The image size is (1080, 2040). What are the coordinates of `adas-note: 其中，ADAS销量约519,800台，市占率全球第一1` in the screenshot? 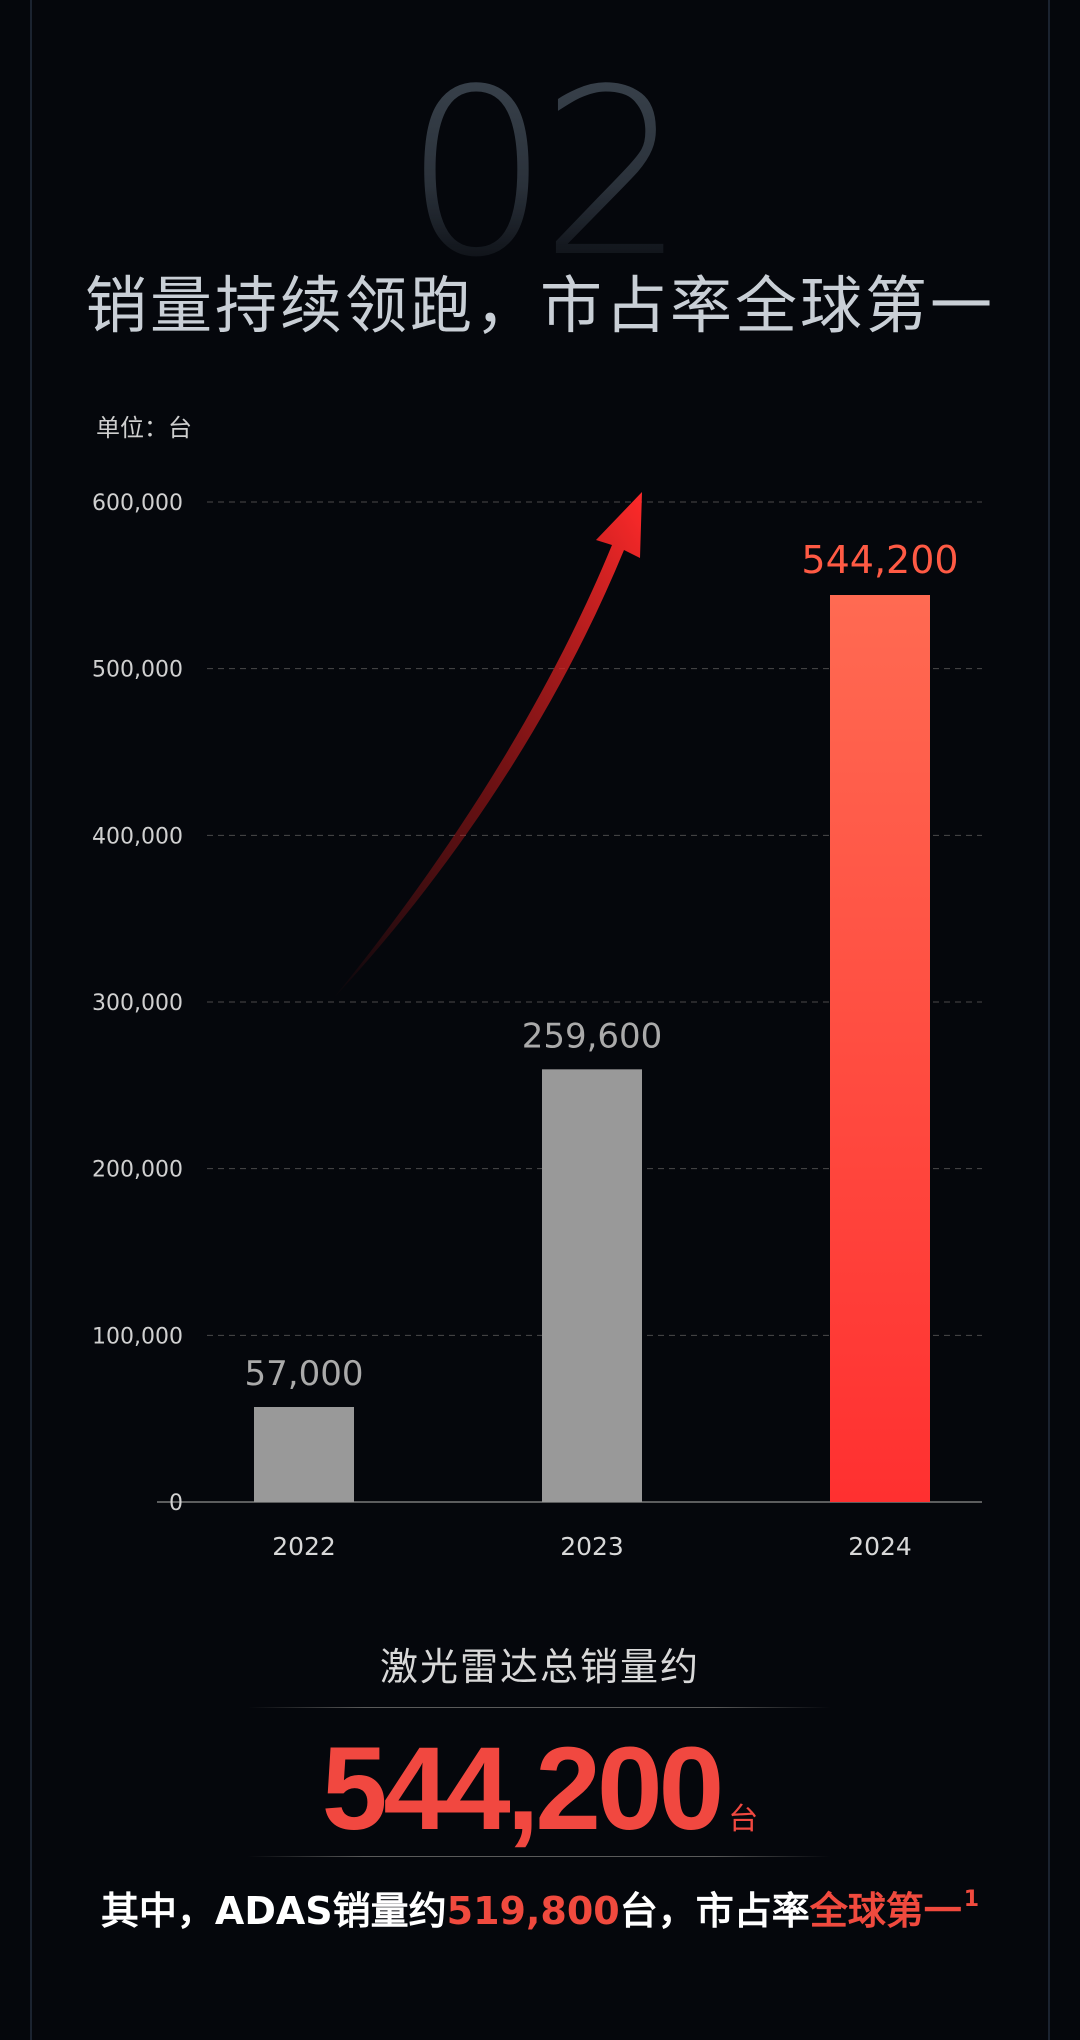 It's located at (540, 1907).